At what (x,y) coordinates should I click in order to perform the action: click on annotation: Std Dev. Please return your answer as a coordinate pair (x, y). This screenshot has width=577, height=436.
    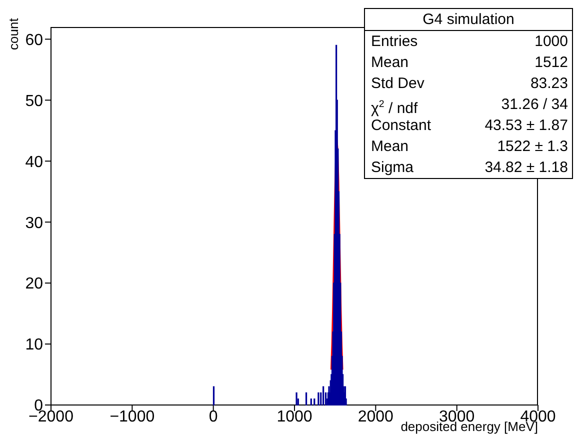
    Looking at the image, I should click on (397, 83).